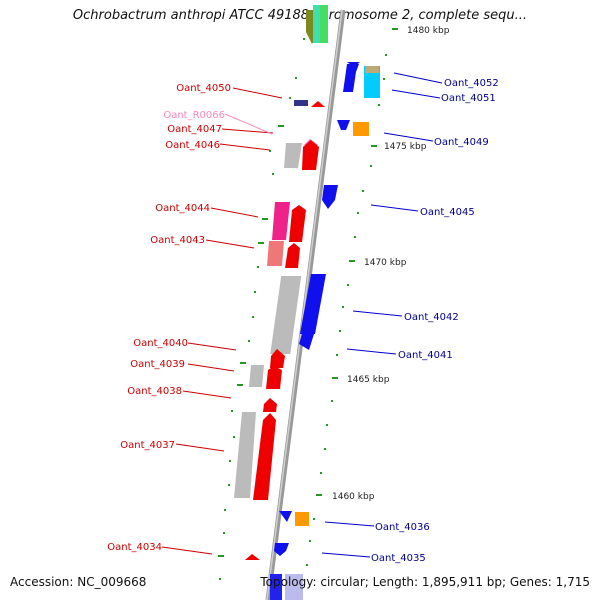  Describe the element at coordinates (368, 380) in the screenshot. I see `scale-label-1465: 1465 kbp` at that location.